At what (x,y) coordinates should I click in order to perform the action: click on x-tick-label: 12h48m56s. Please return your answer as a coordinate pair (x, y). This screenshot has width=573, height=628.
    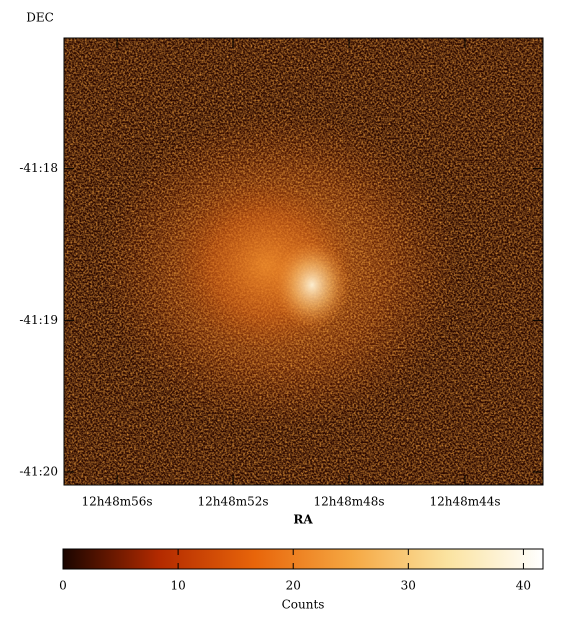
    Looking at the image, I should click on (117, 502).